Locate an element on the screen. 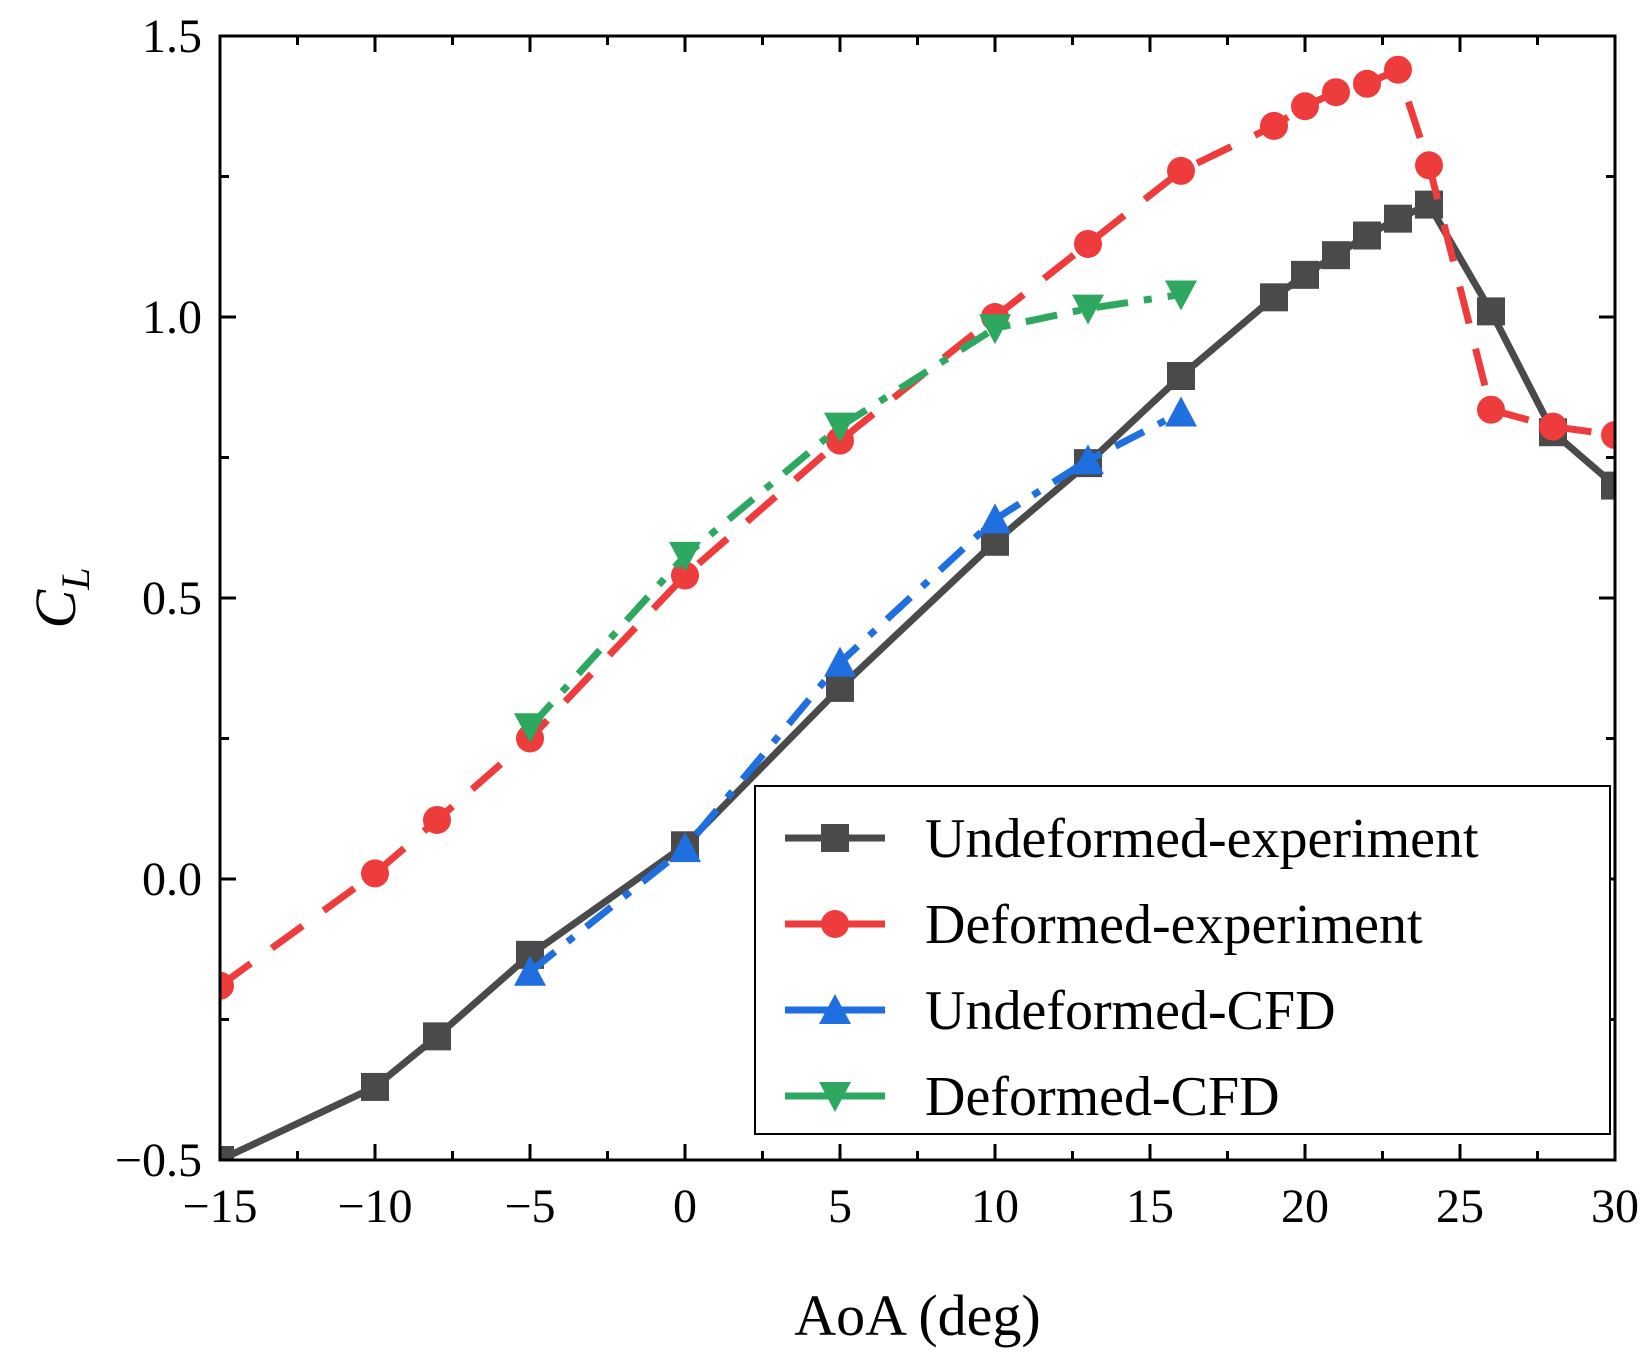 The image size is (1647, 1371). y-tick-label: 0.0 is located at coordinates (172, 879).